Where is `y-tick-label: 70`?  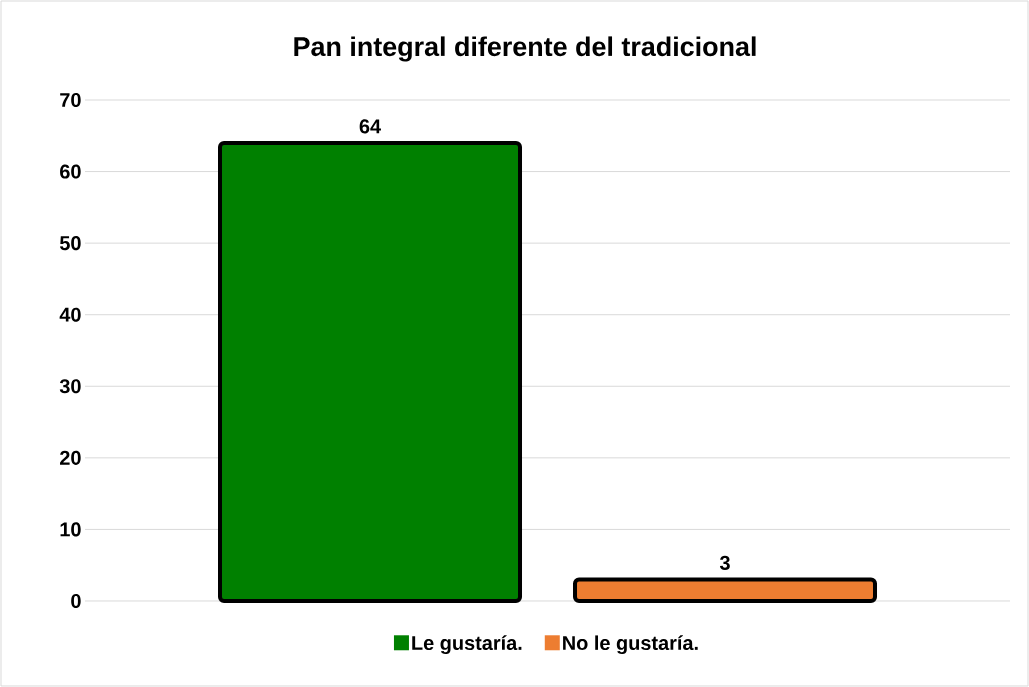
y-tick-label: 70 is located at coordinates (70, 100).